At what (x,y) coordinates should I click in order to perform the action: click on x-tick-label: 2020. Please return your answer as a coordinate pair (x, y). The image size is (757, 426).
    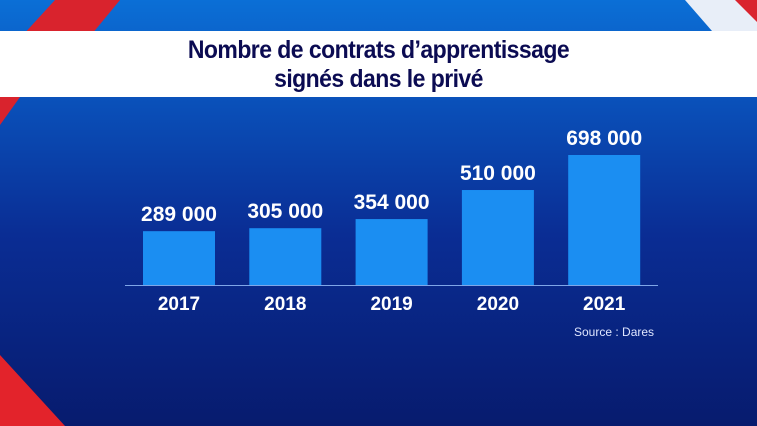
    Looking at the image, I should click on (498, 304).